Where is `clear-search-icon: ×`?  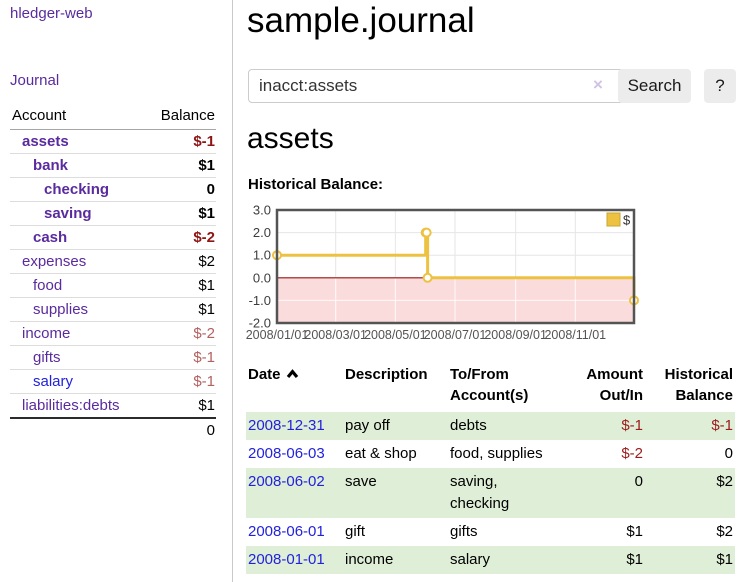
clear-search-icon: × is located at coordinates (598, 84).